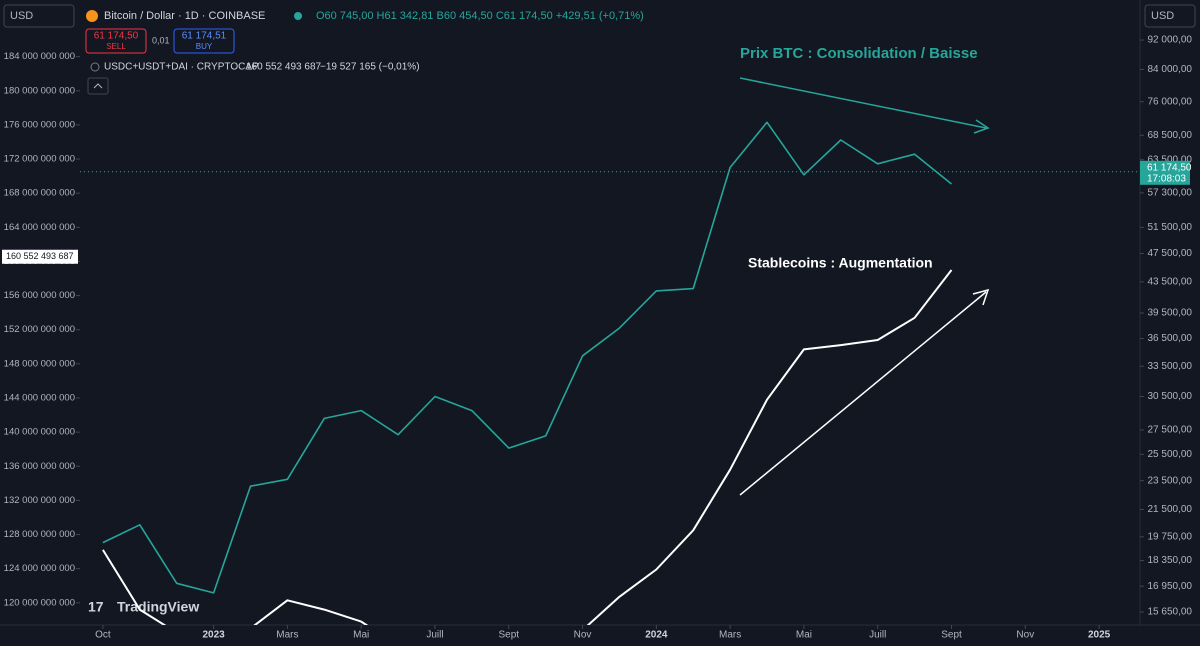 The height and width of the screenshot is (646, 1200). I want to click on brand-mark: 17, so click(96, 607).